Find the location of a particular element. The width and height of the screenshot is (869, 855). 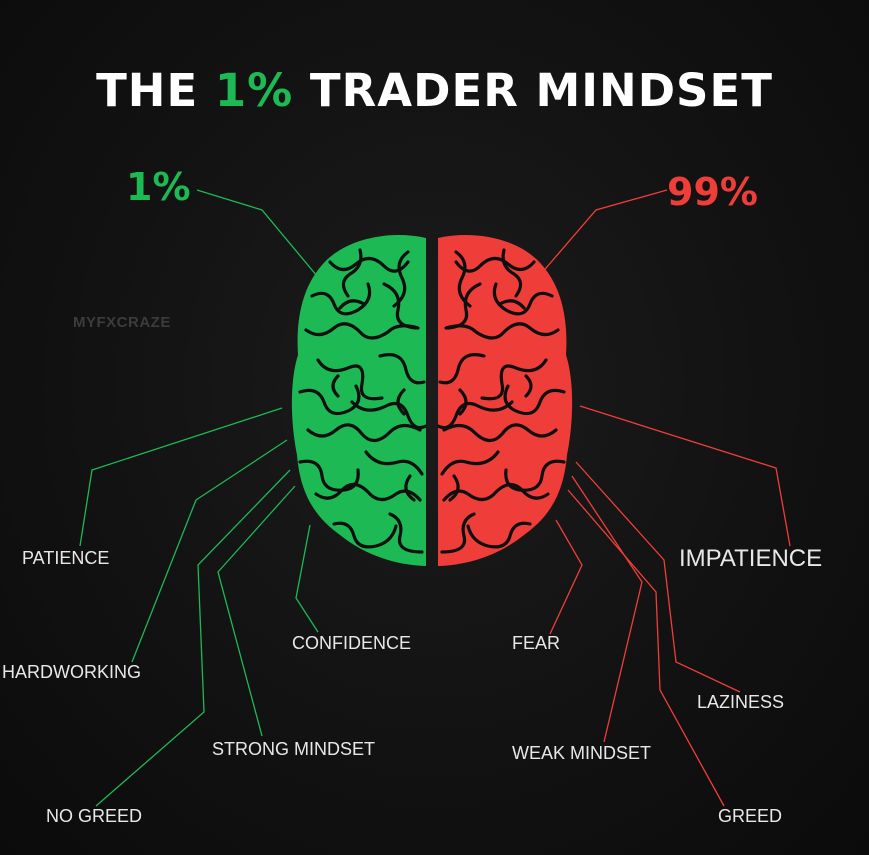

connector-fear is located at coordinates (566, 577).